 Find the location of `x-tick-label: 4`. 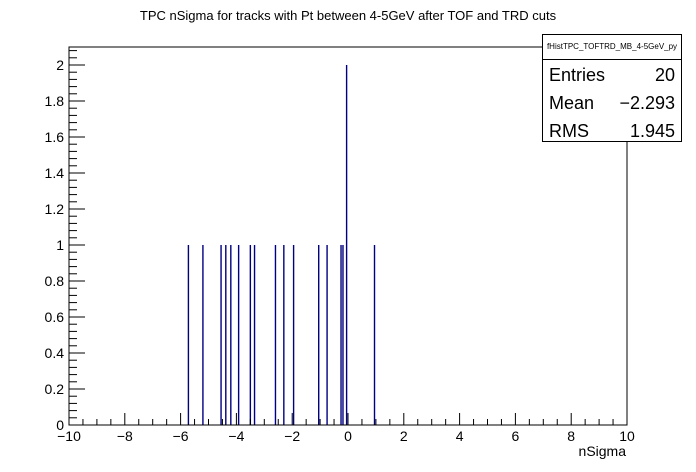

x-tick-label: 4 is located at coordinates (460, 436).